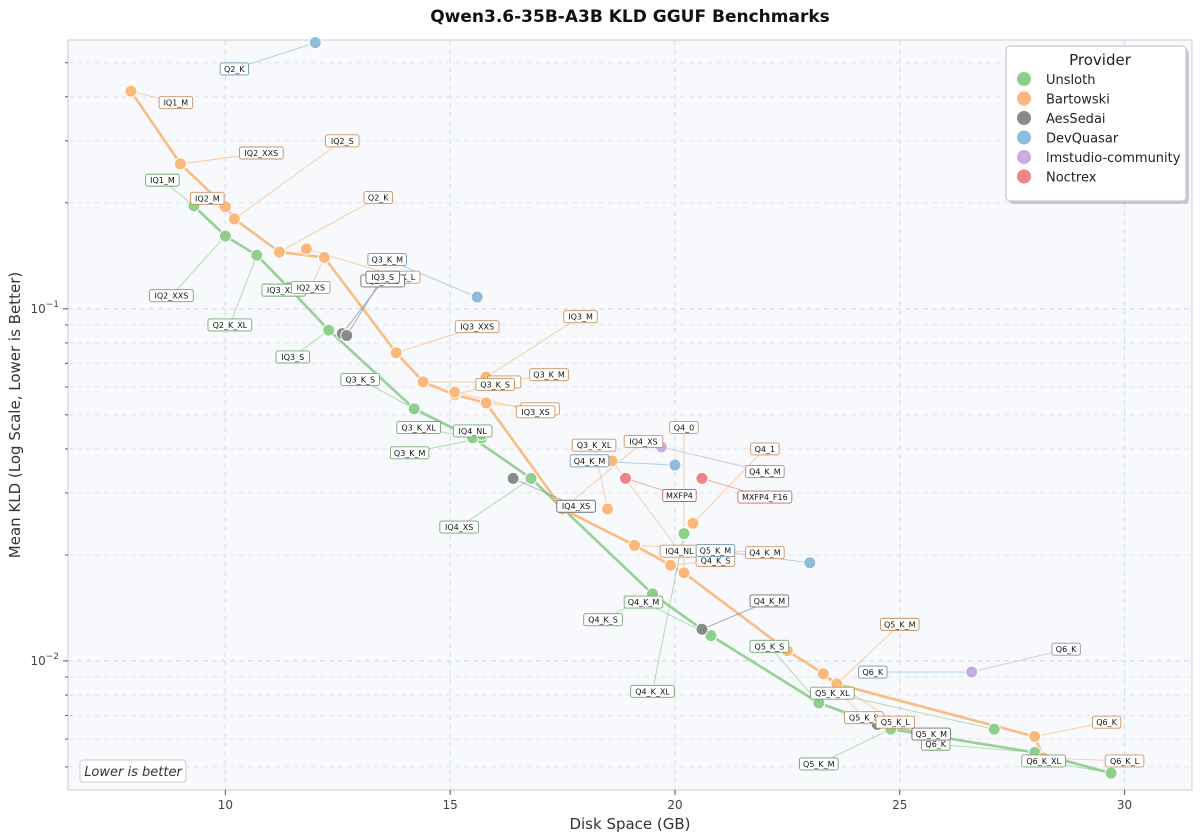 The image size is (1200, 840). Describe the element at coordinates (342, 141) in the screenshot. I see `point-label-bartowski: IQ2_S` at that location.